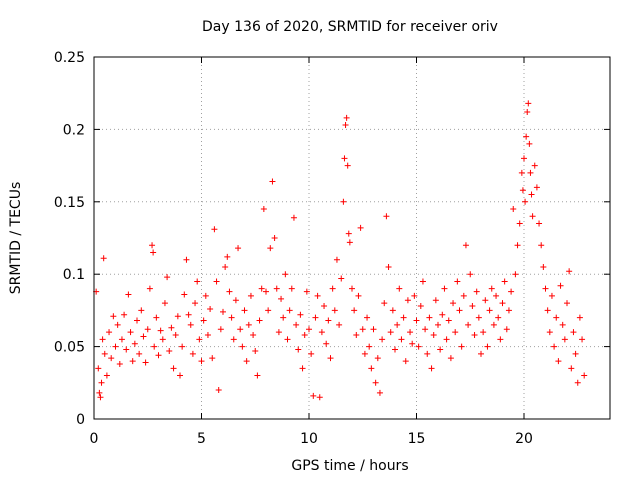  I want to click on y-axis-label: SRMTID / TECUs, so click(16, 238).